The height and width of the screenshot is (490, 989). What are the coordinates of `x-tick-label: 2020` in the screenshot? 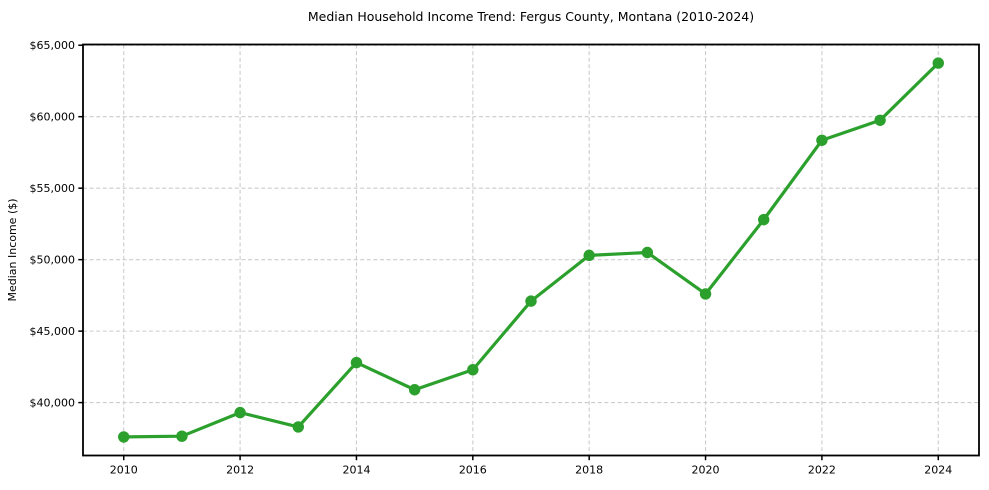 It's located at (706, 470).